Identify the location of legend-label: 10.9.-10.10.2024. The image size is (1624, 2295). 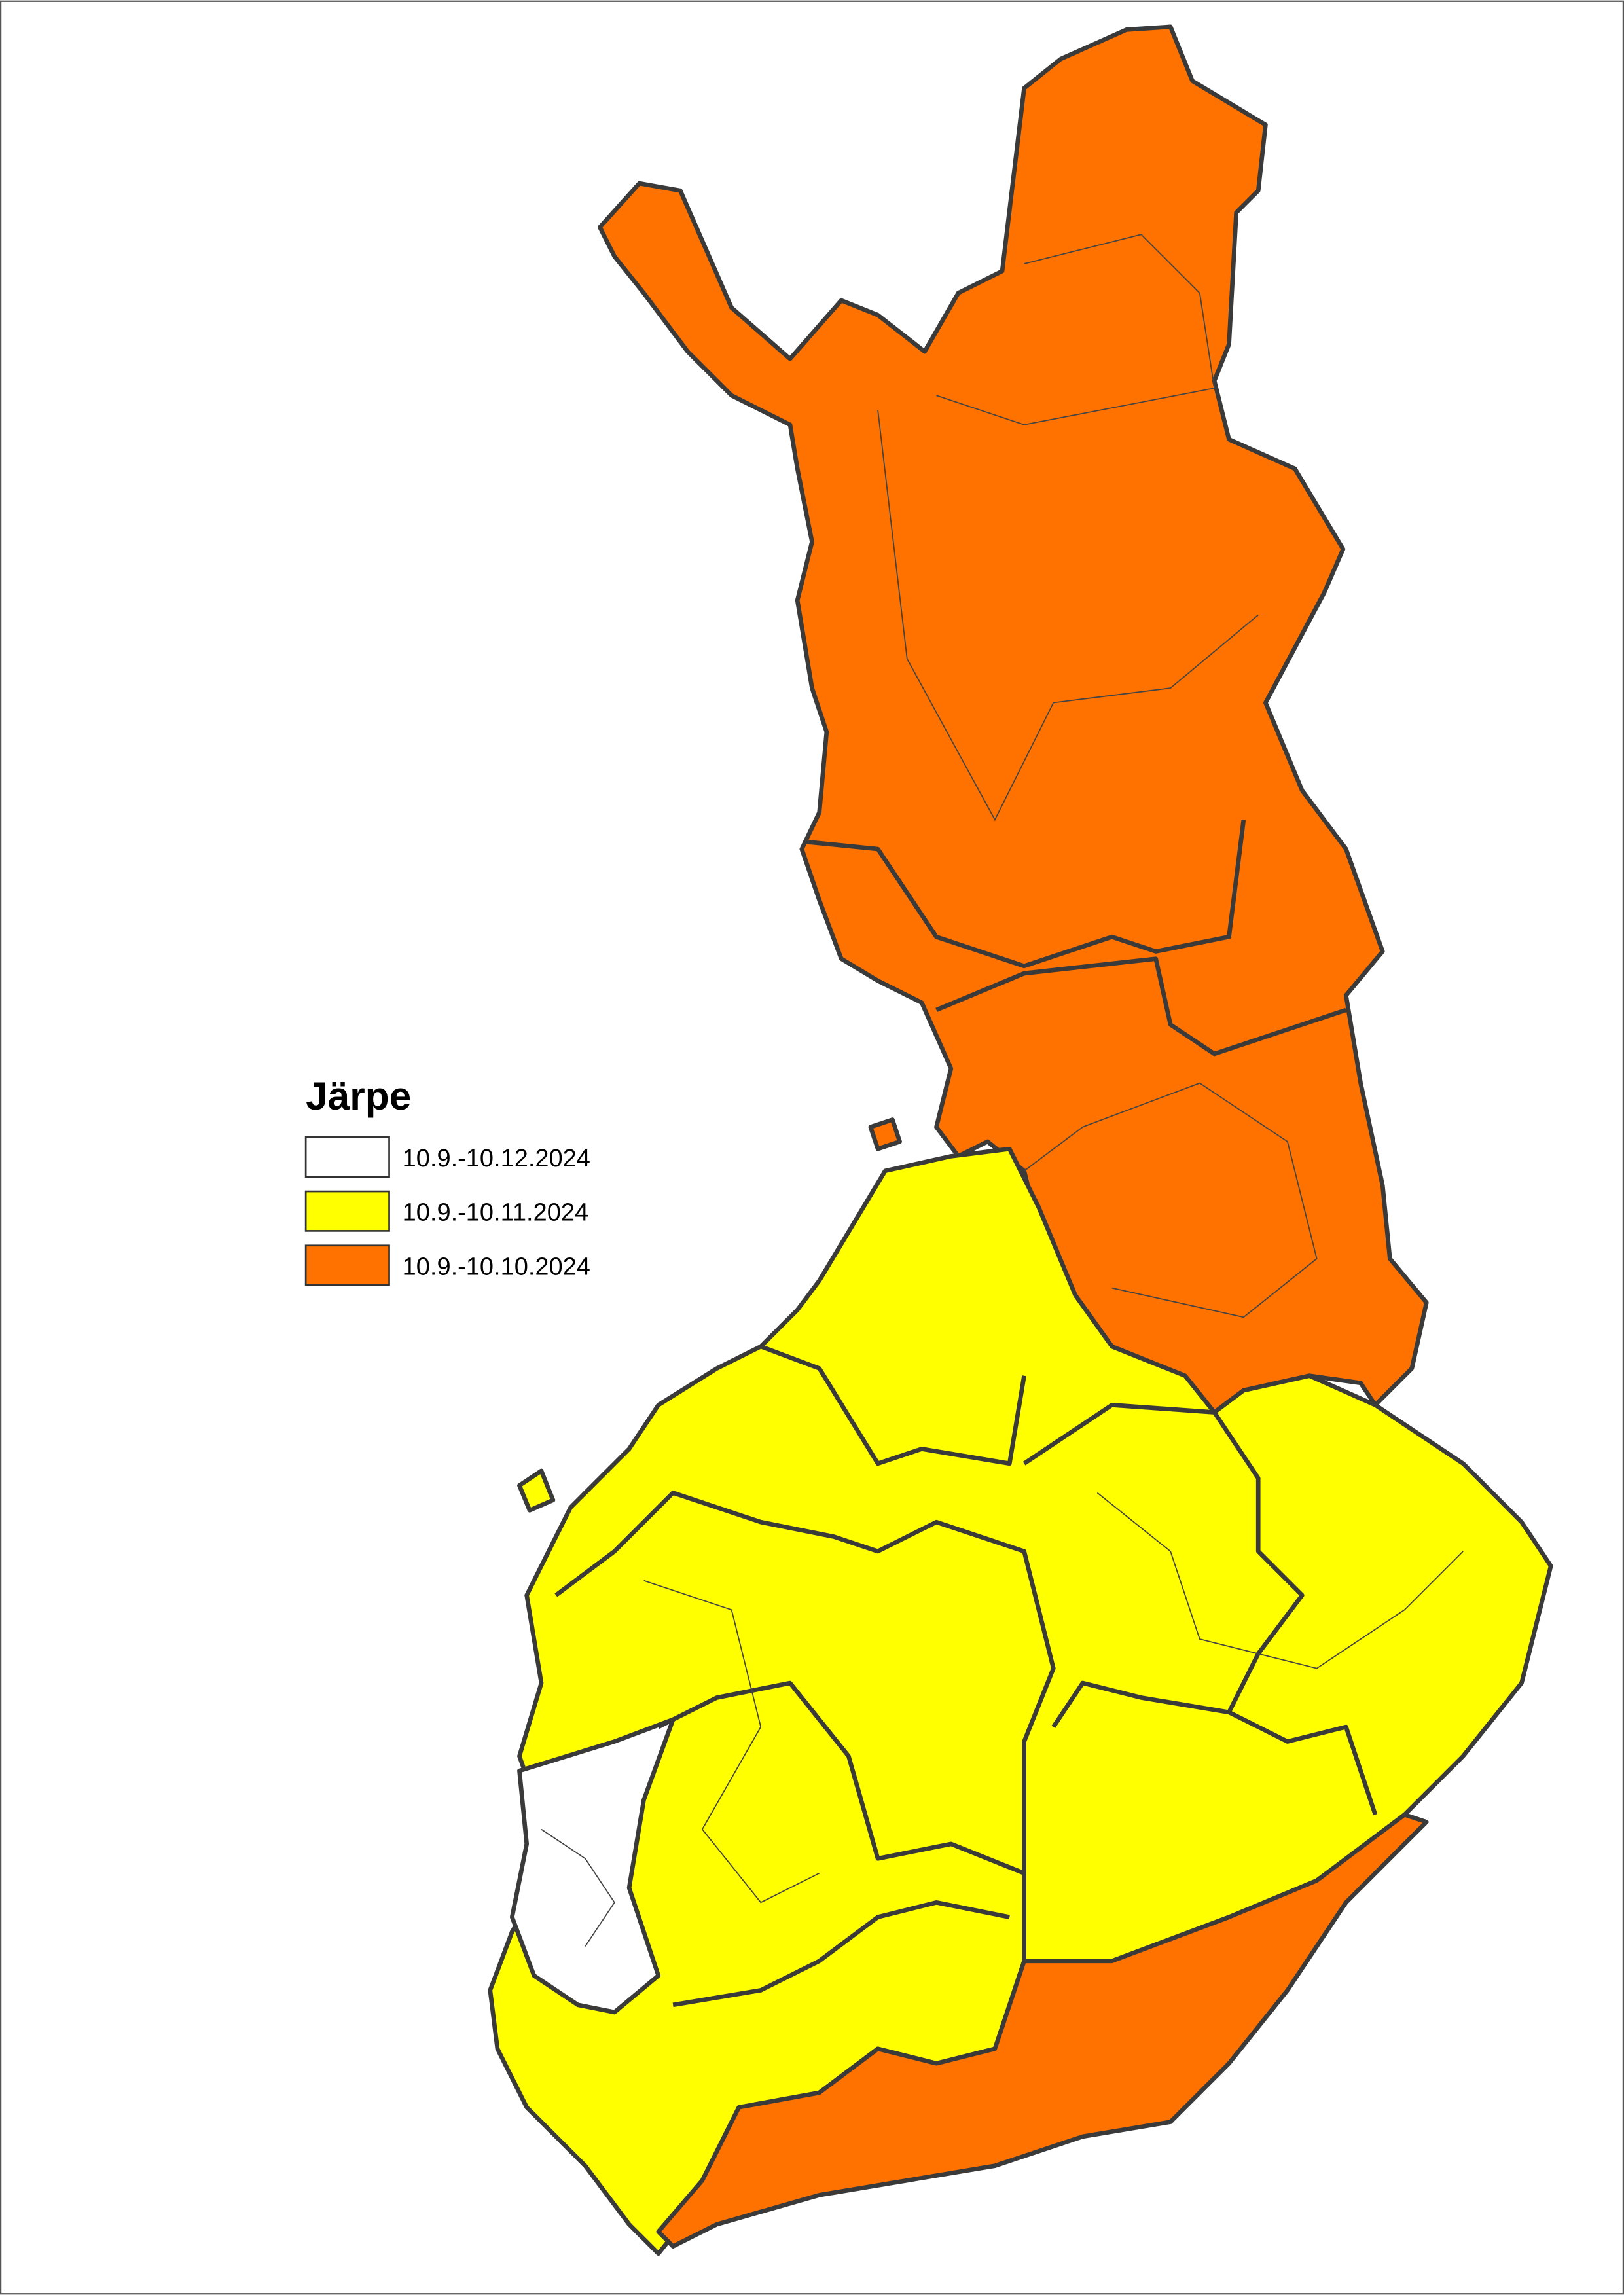
(496, 1267).